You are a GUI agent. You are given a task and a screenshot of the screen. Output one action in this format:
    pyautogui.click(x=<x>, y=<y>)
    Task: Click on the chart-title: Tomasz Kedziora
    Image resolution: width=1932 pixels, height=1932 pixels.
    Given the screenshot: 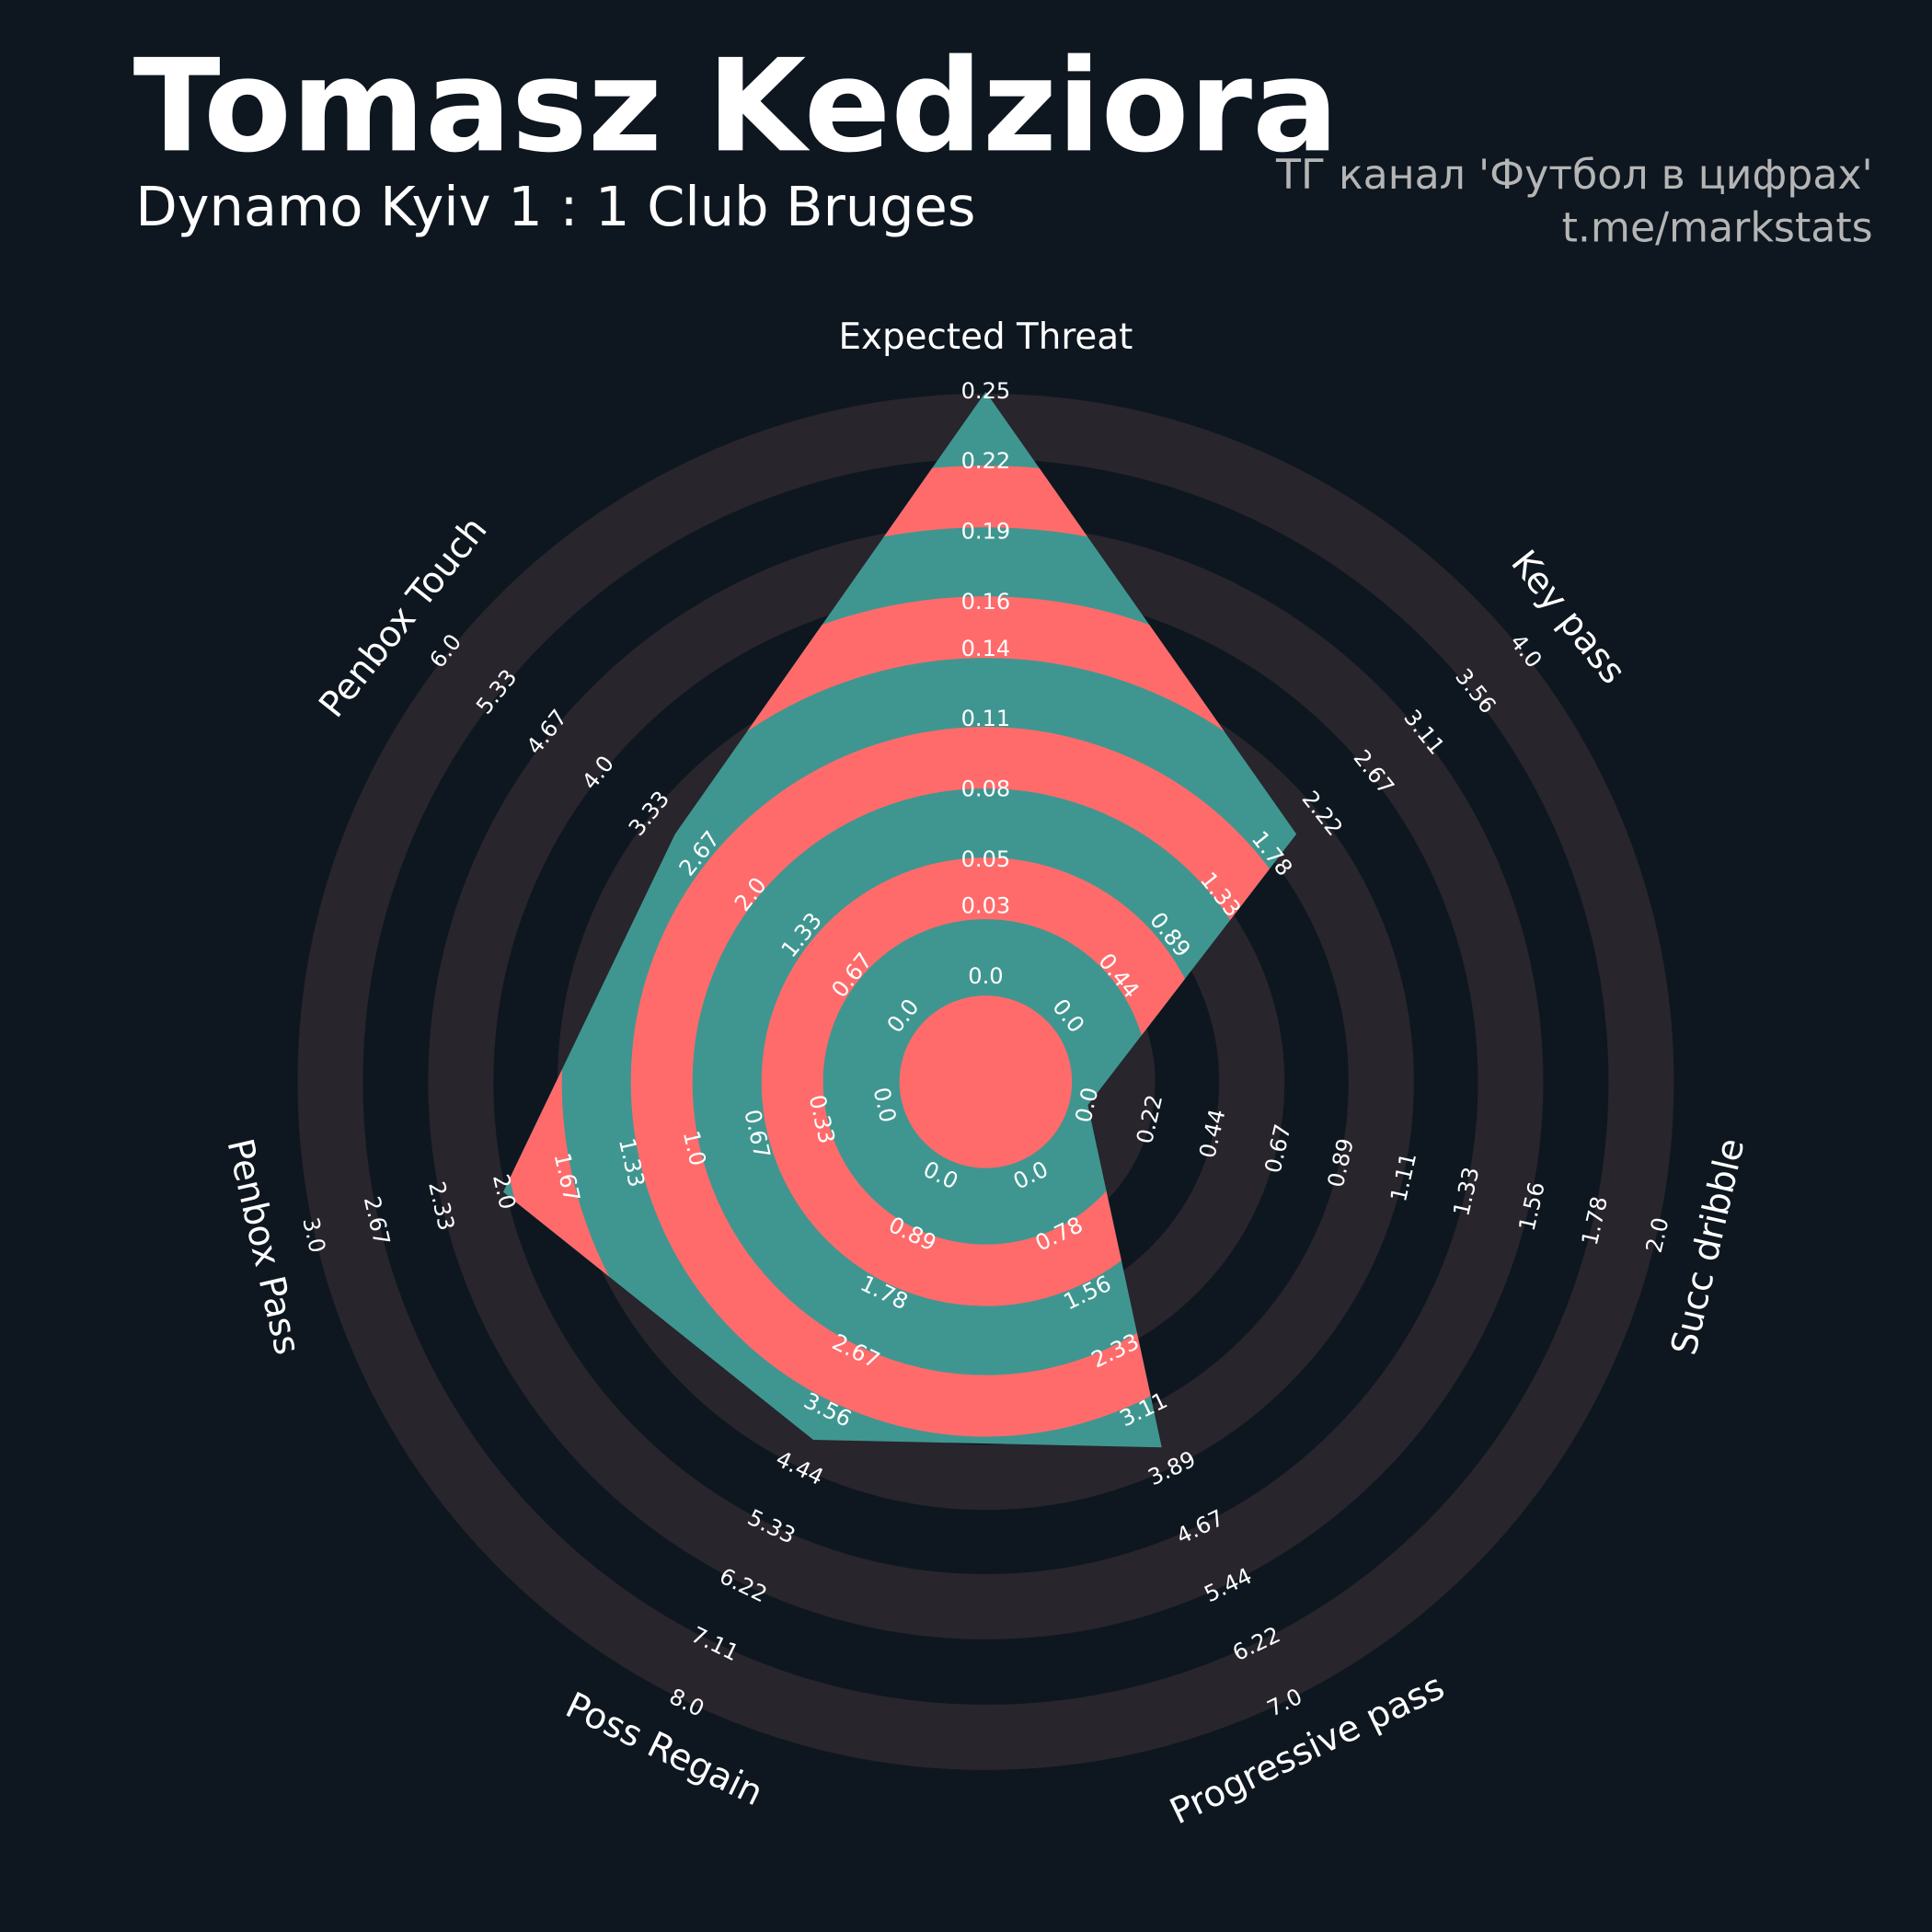 What is the action you would take?
    pyautogui.click(x=736, y=105)
    